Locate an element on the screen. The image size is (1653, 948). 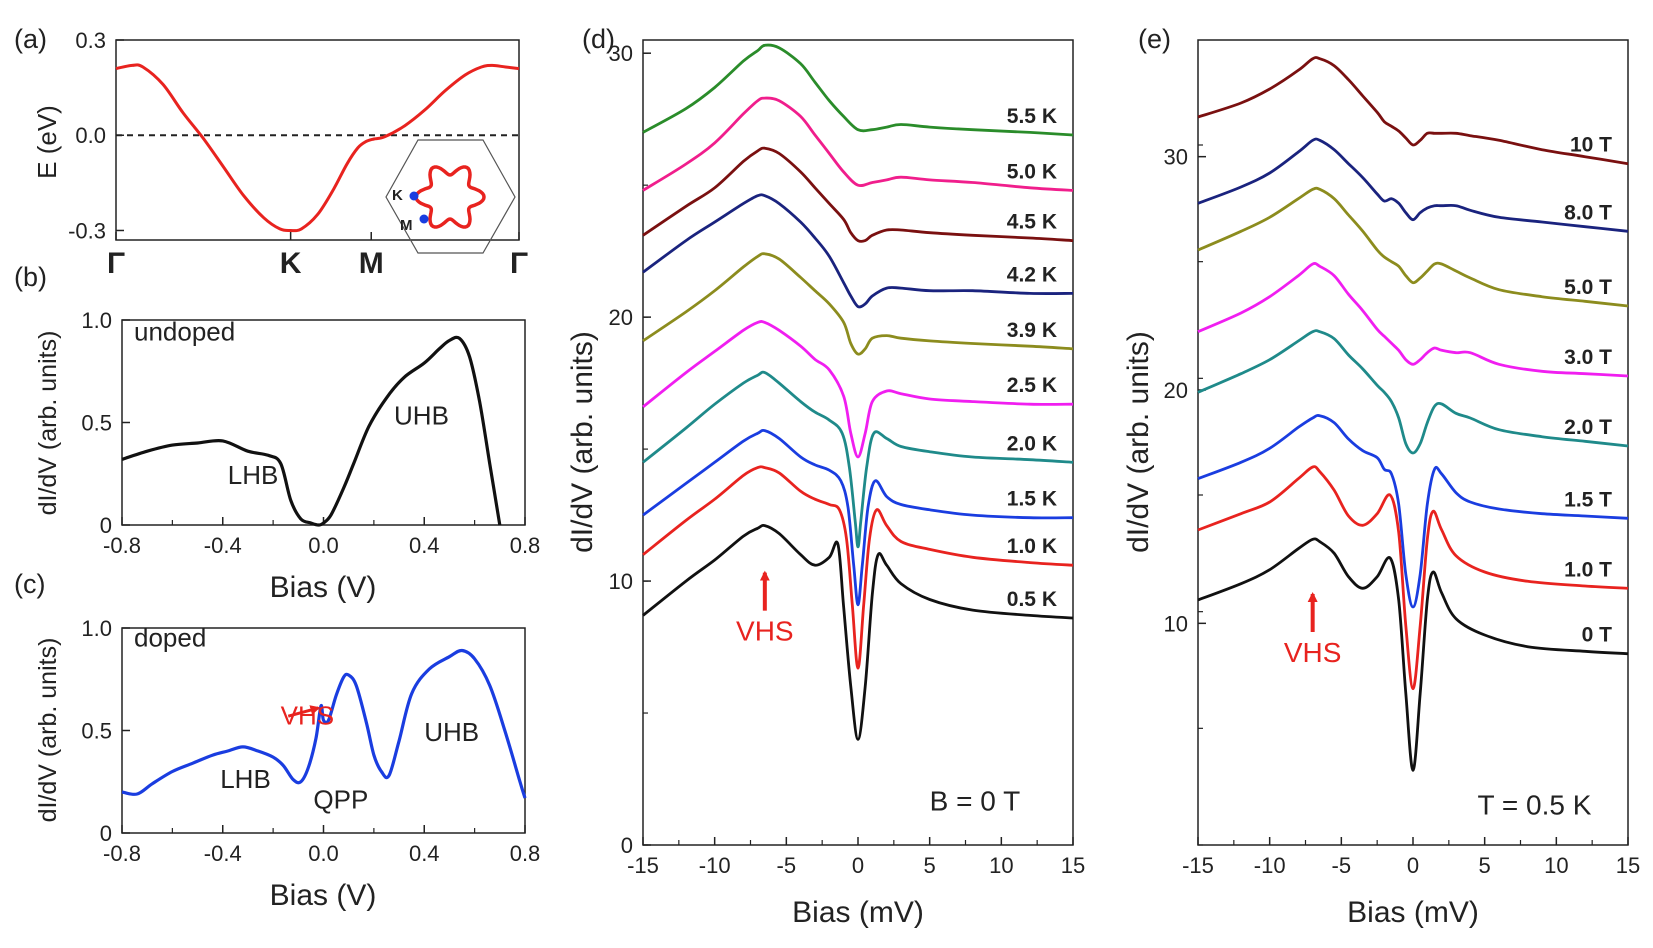
annotation-label: T = 0.5 K is located at coordinates (1535, 805).